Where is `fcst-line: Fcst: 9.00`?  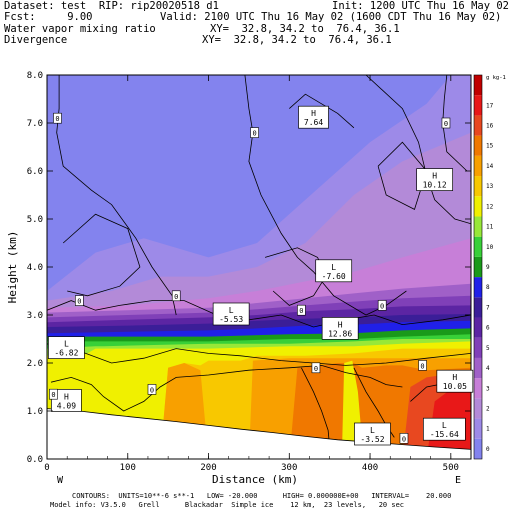
fcst-line: Fcst: 9.00 is located at coordinates (48, 17).